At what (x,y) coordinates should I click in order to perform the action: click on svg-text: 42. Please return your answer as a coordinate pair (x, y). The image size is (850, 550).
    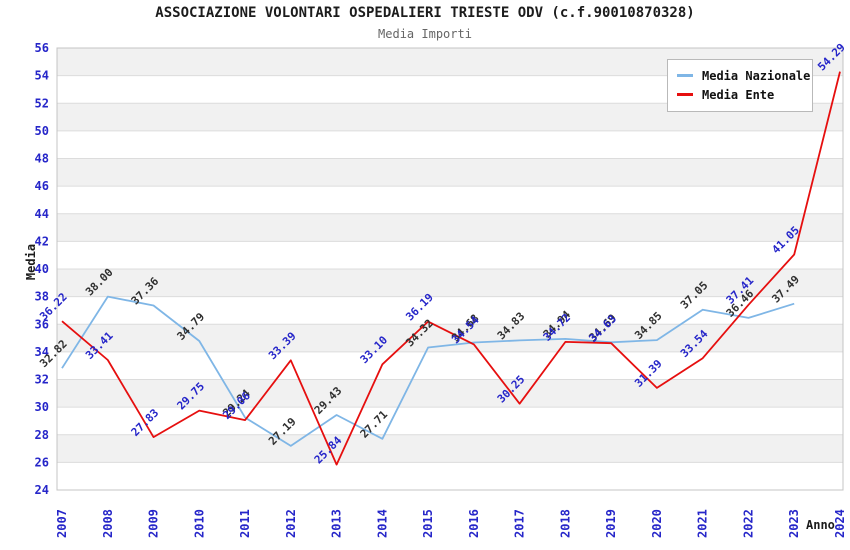
    Looking at the image, I should click on (42, 241).